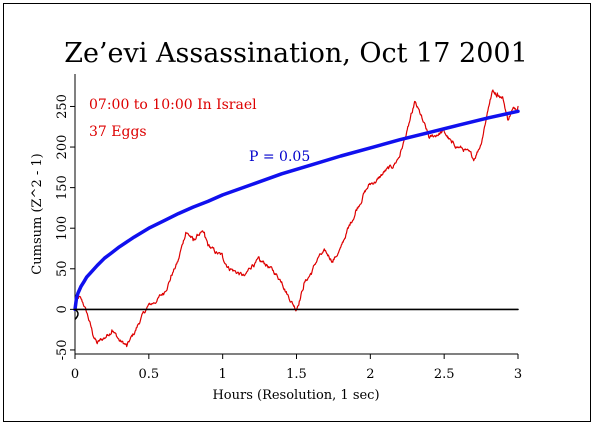 The height and width of the screenshot is (427, 596). Describe the element at coordinates (296, 374) in the screenshot. I see `x-tick-label: 1.5` at that location.